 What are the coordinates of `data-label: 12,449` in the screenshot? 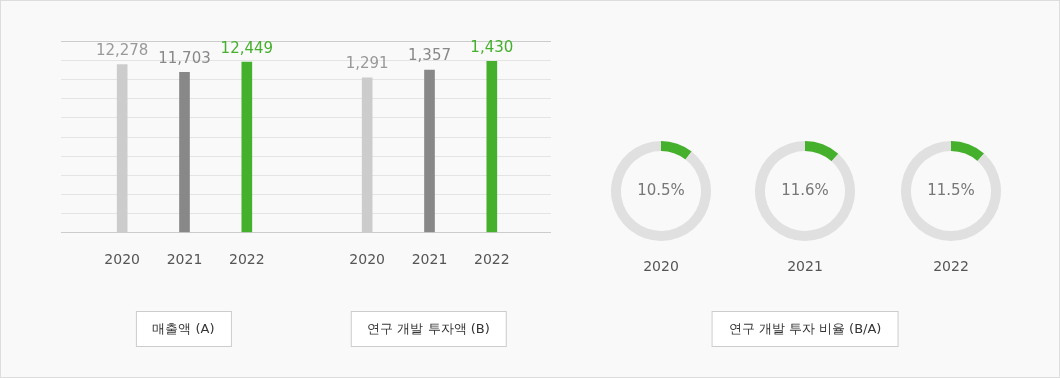 It's located at (247, 47).